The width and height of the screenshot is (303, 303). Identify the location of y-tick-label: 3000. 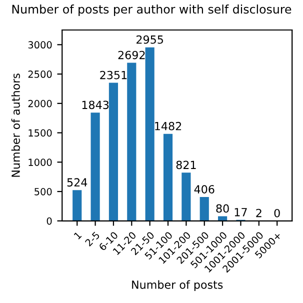
(40, 45).